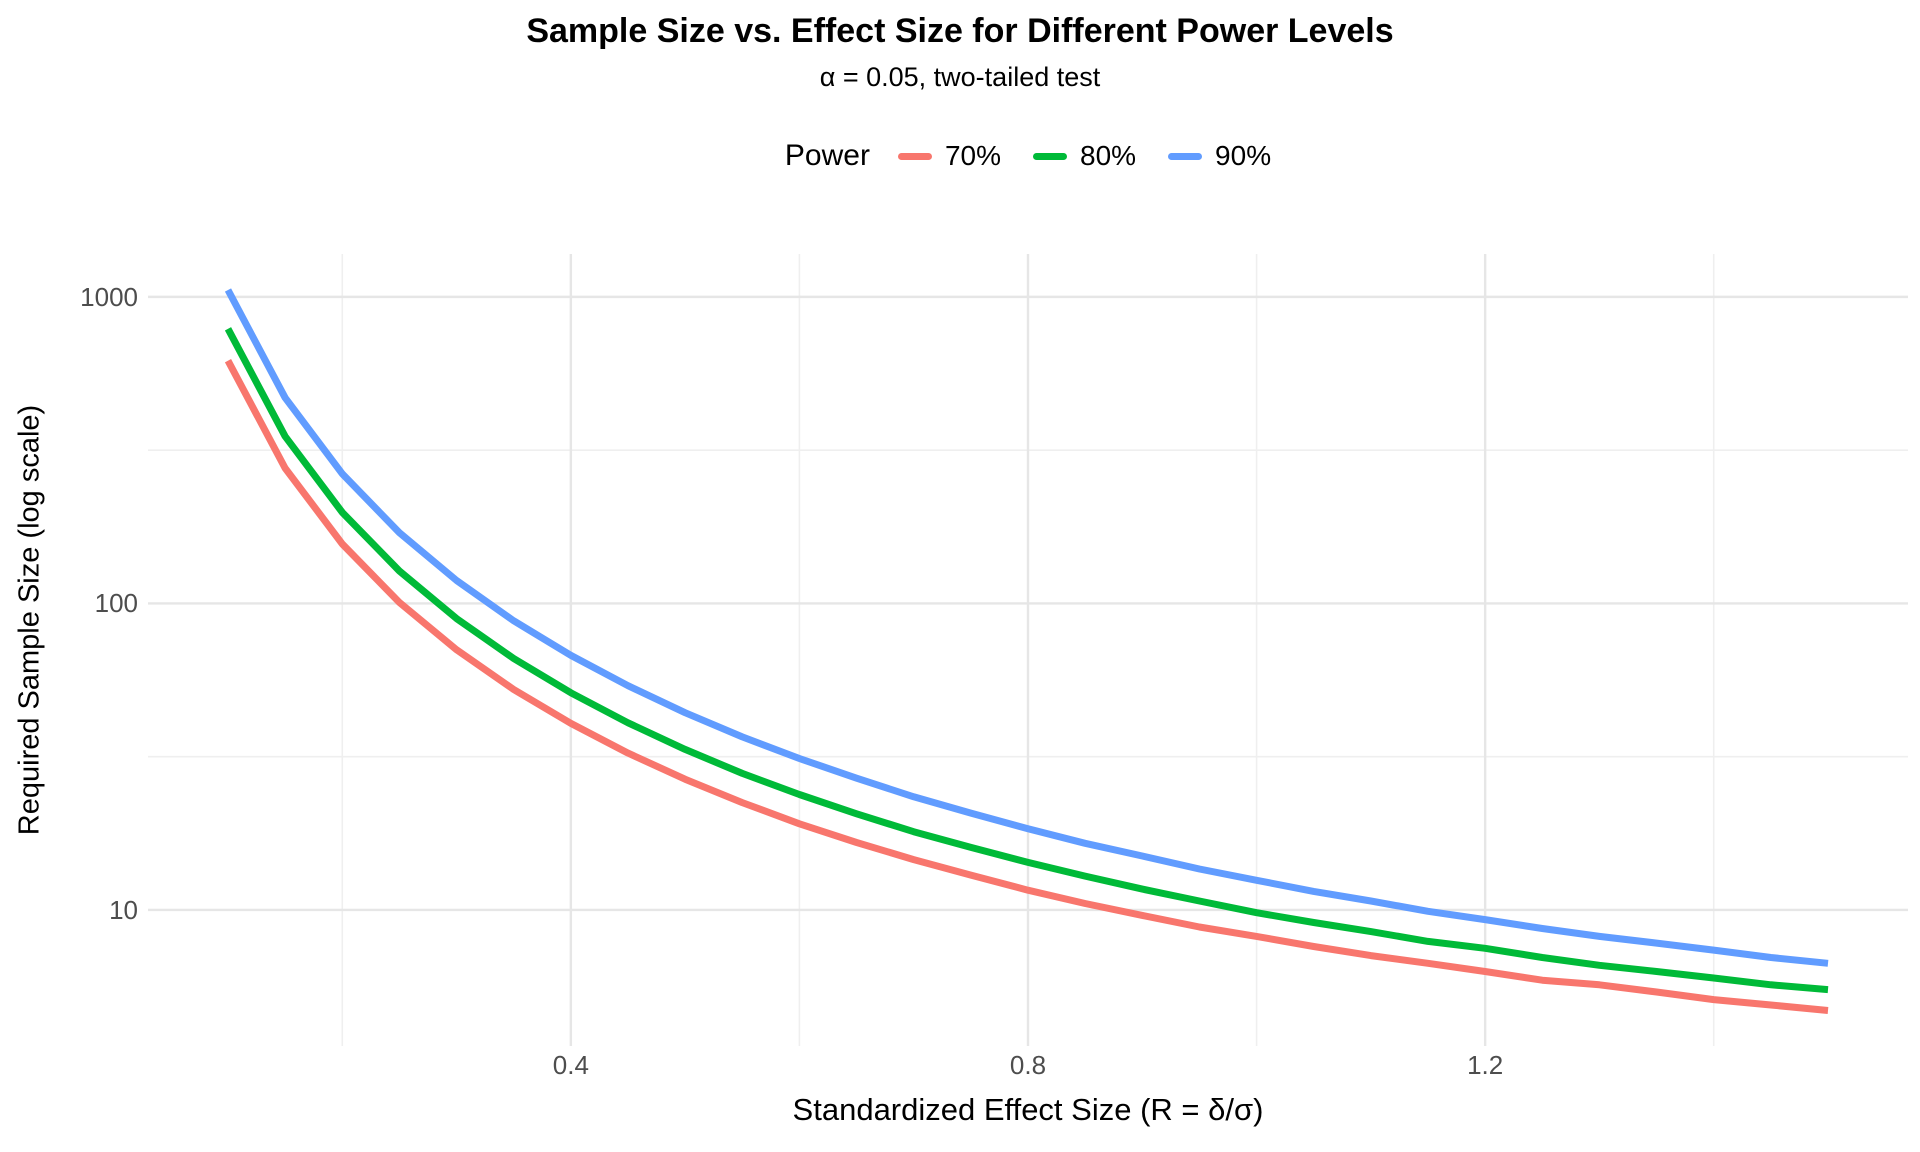  Describe the element at coordinates (109, 296) in the screenshot. I see `y-tick-label: 1000` at that location.